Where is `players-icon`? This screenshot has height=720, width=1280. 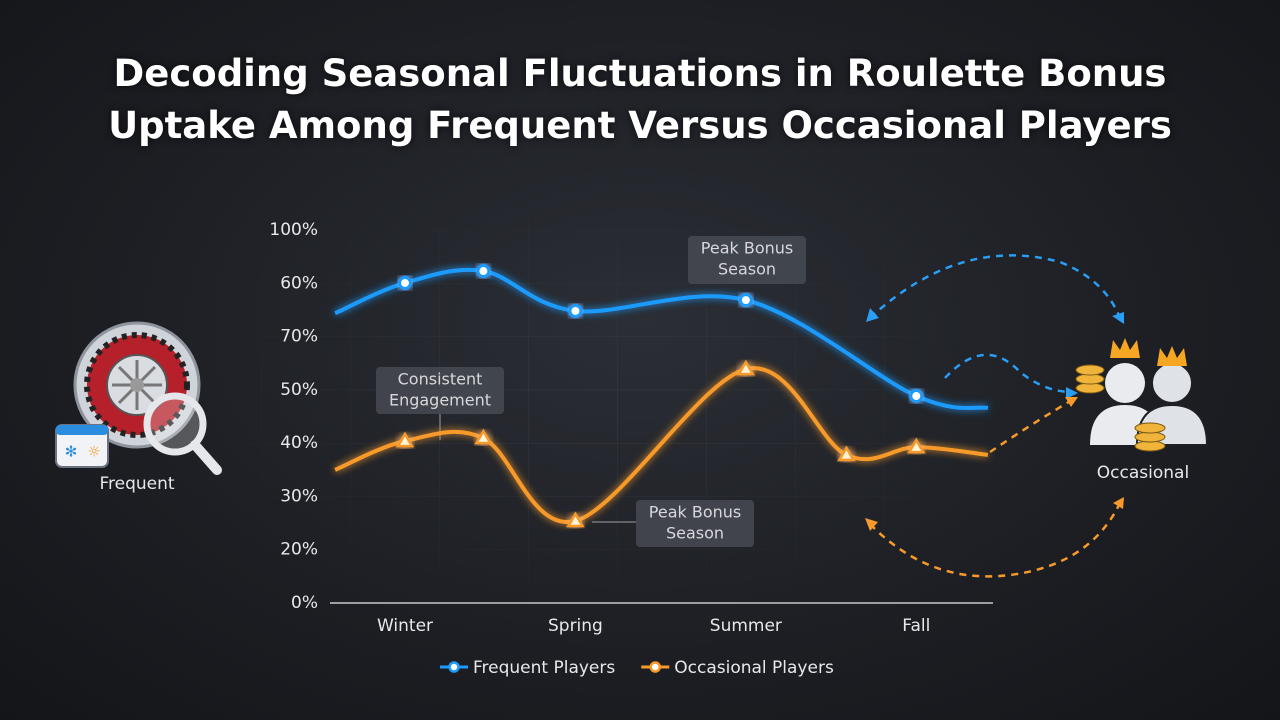 players-icon is located at coordinates (1142, 395).